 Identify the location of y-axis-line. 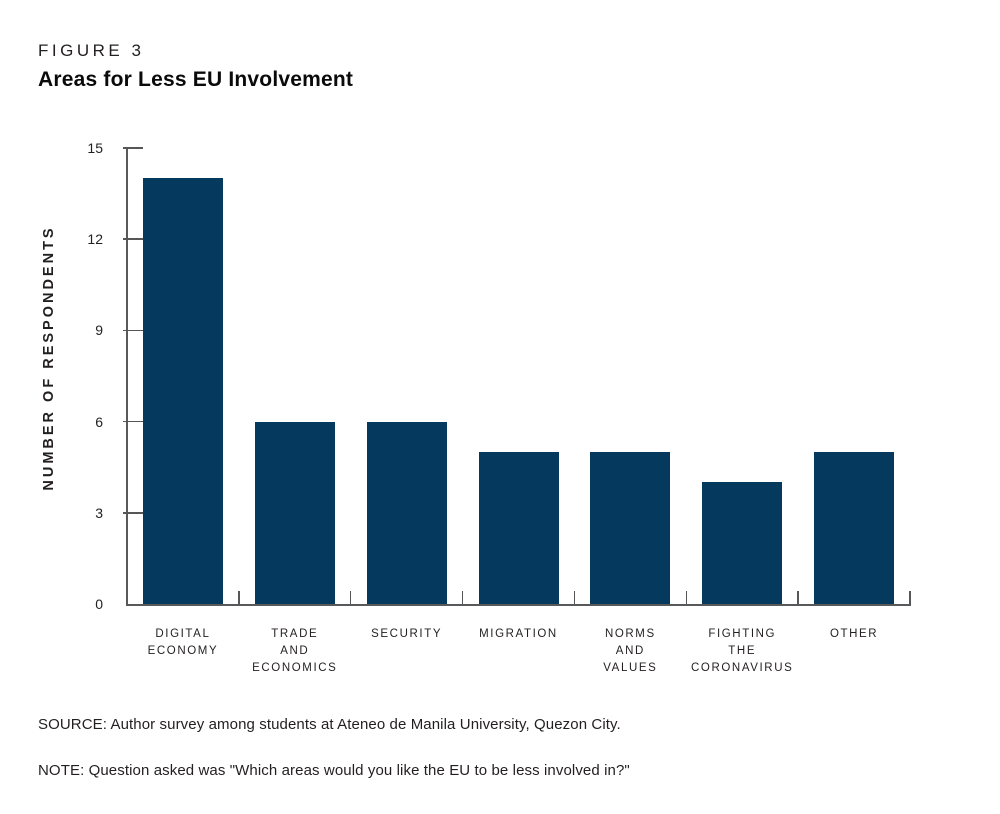
(127, 376).